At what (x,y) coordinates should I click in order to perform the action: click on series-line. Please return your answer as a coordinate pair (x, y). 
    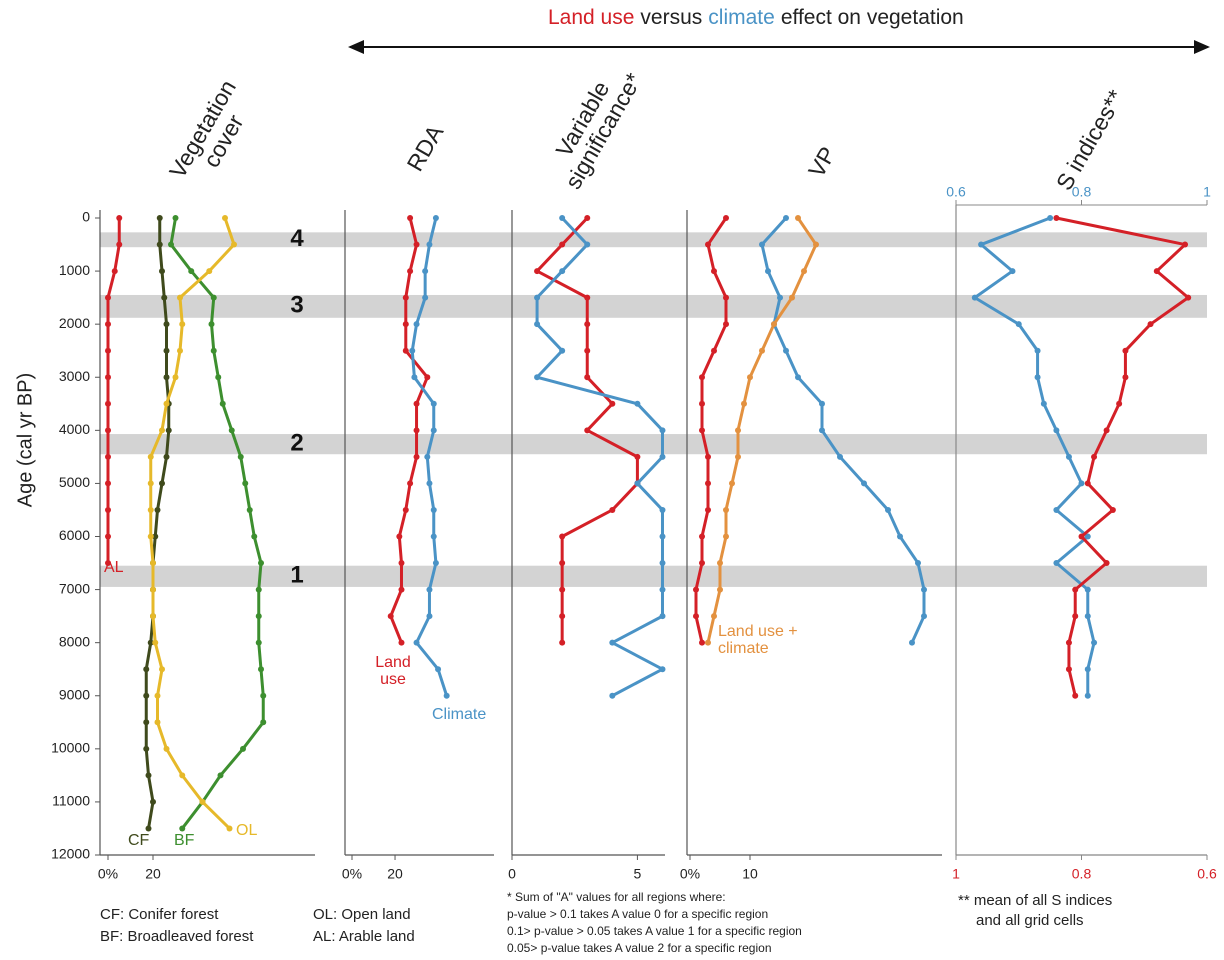
    Looking at the image, I should click on (599, 457).